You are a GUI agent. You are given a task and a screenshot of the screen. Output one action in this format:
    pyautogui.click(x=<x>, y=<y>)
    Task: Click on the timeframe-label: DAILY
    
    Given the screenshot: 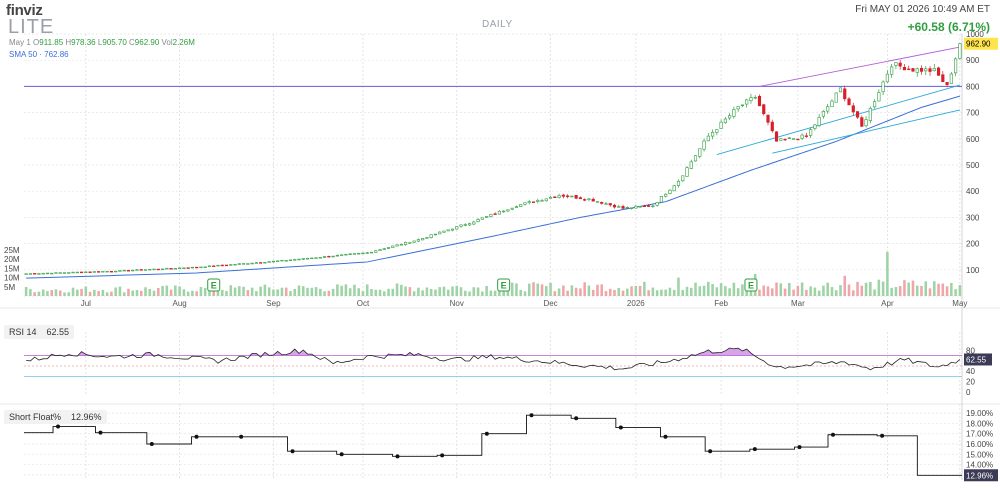 What is the action you would take?
    pyautogui.click(x=497, y=24)
    